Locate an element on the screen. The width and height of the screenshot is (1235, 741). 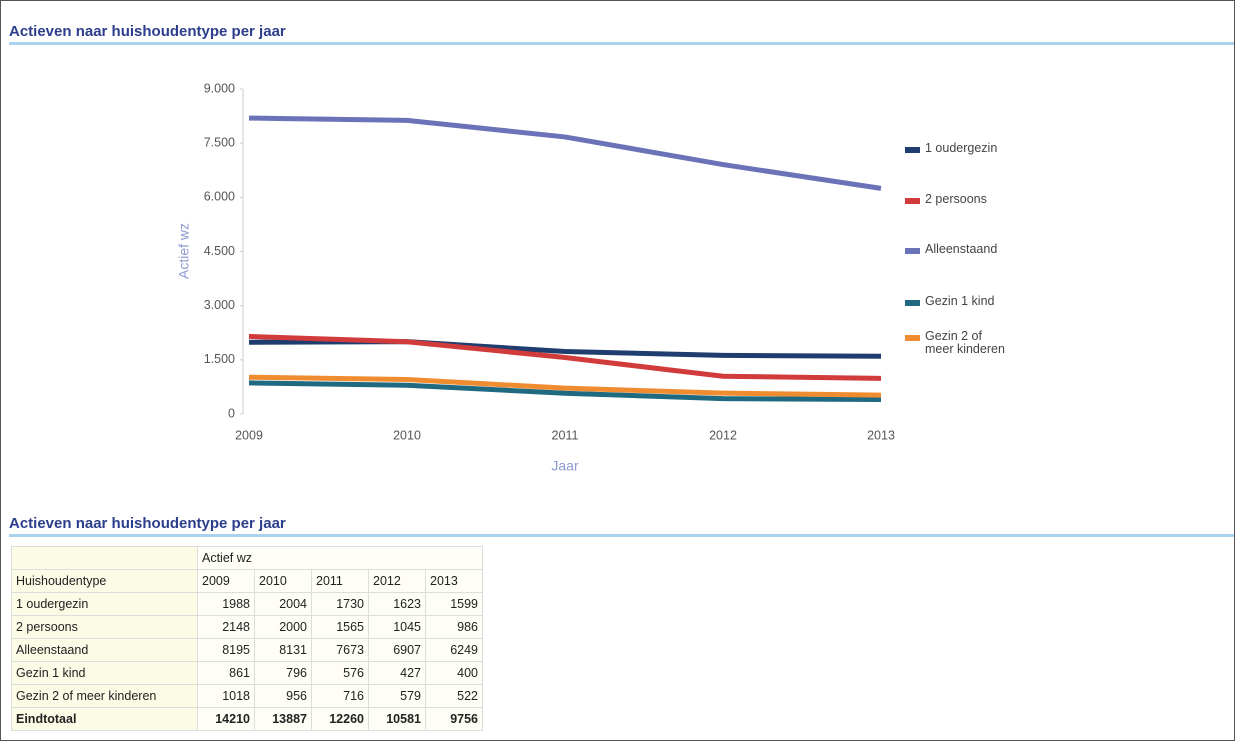
table-cell: 2148 is located at coordinates (226, 627).